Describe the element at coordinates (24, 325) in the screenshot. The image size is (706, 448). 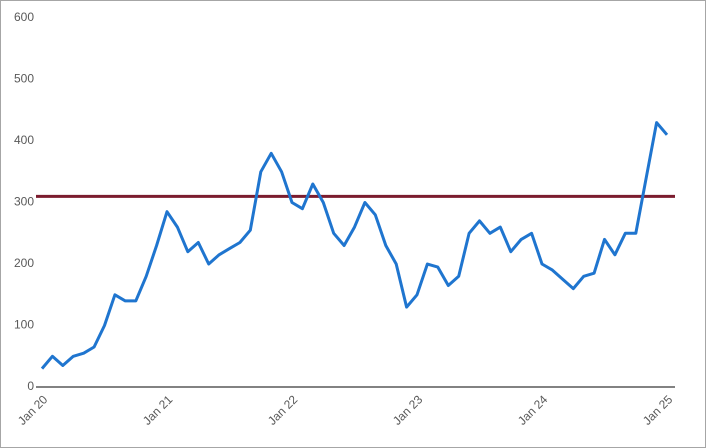
I see `y-tick-label: 100` at that location.